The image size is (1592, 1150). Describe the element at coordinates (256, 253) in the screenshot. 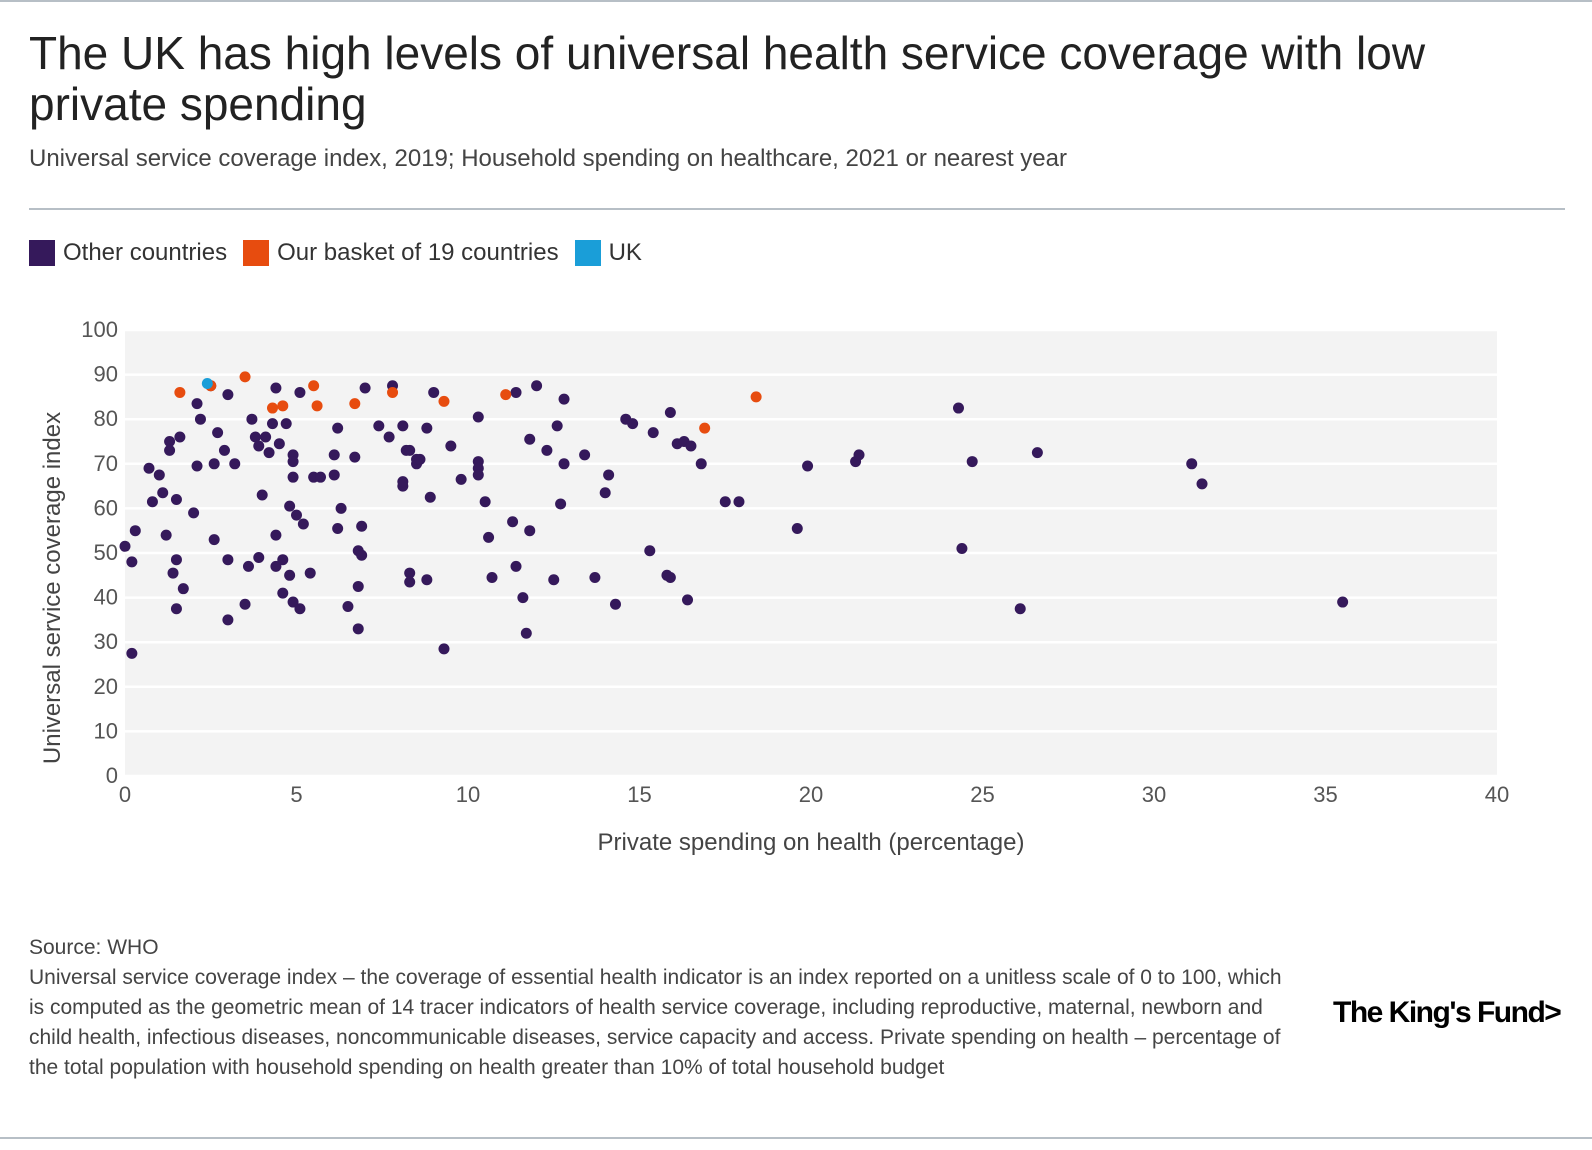

I see `legend-swatch-basket-countries` at that location.